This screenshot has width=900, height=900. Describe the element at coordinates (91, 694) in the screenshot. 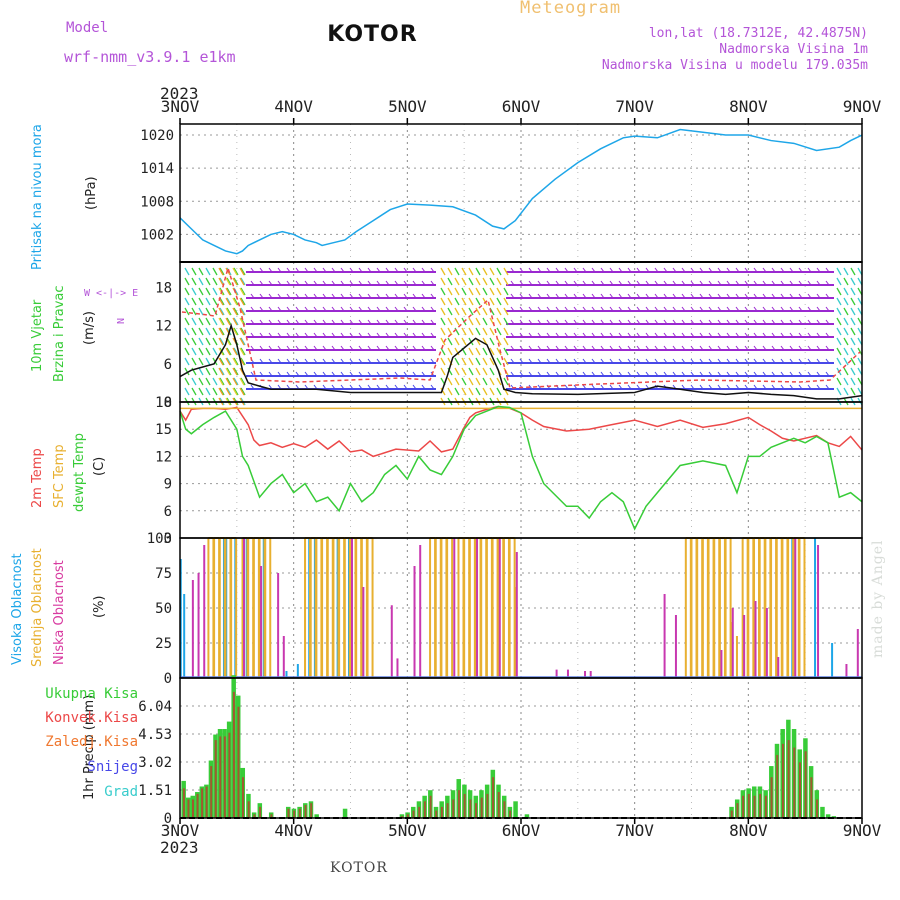

I see `legend-total-rain: Ukupna Kisa` at that location.